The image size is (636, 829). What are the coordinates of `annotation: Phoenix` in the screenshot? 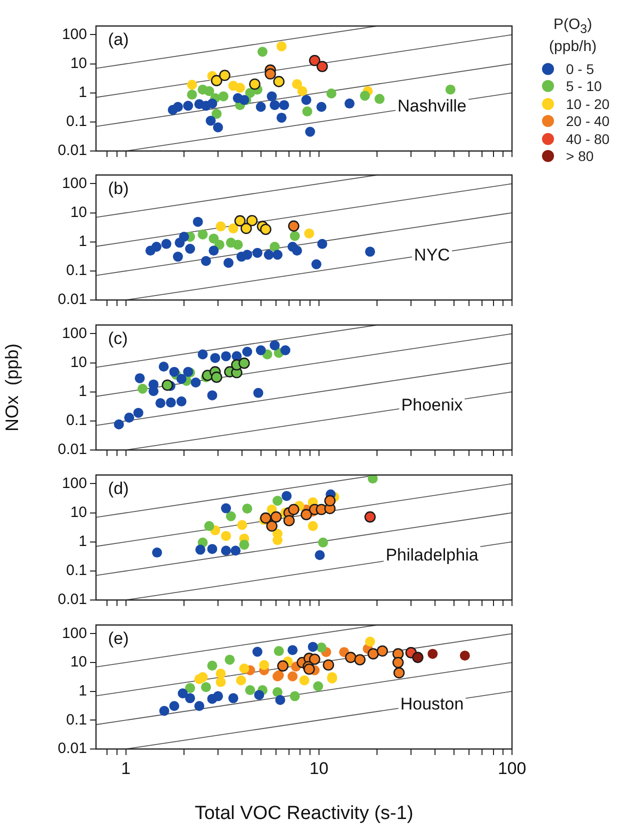 It's located at (432, 405).